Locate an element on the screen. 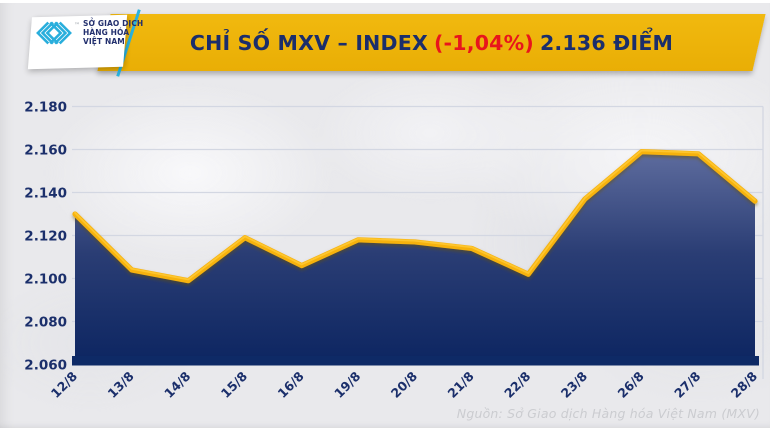 The image size is (770, 433). x-tick-label: 16/8 is located at coordinates (290, 385).